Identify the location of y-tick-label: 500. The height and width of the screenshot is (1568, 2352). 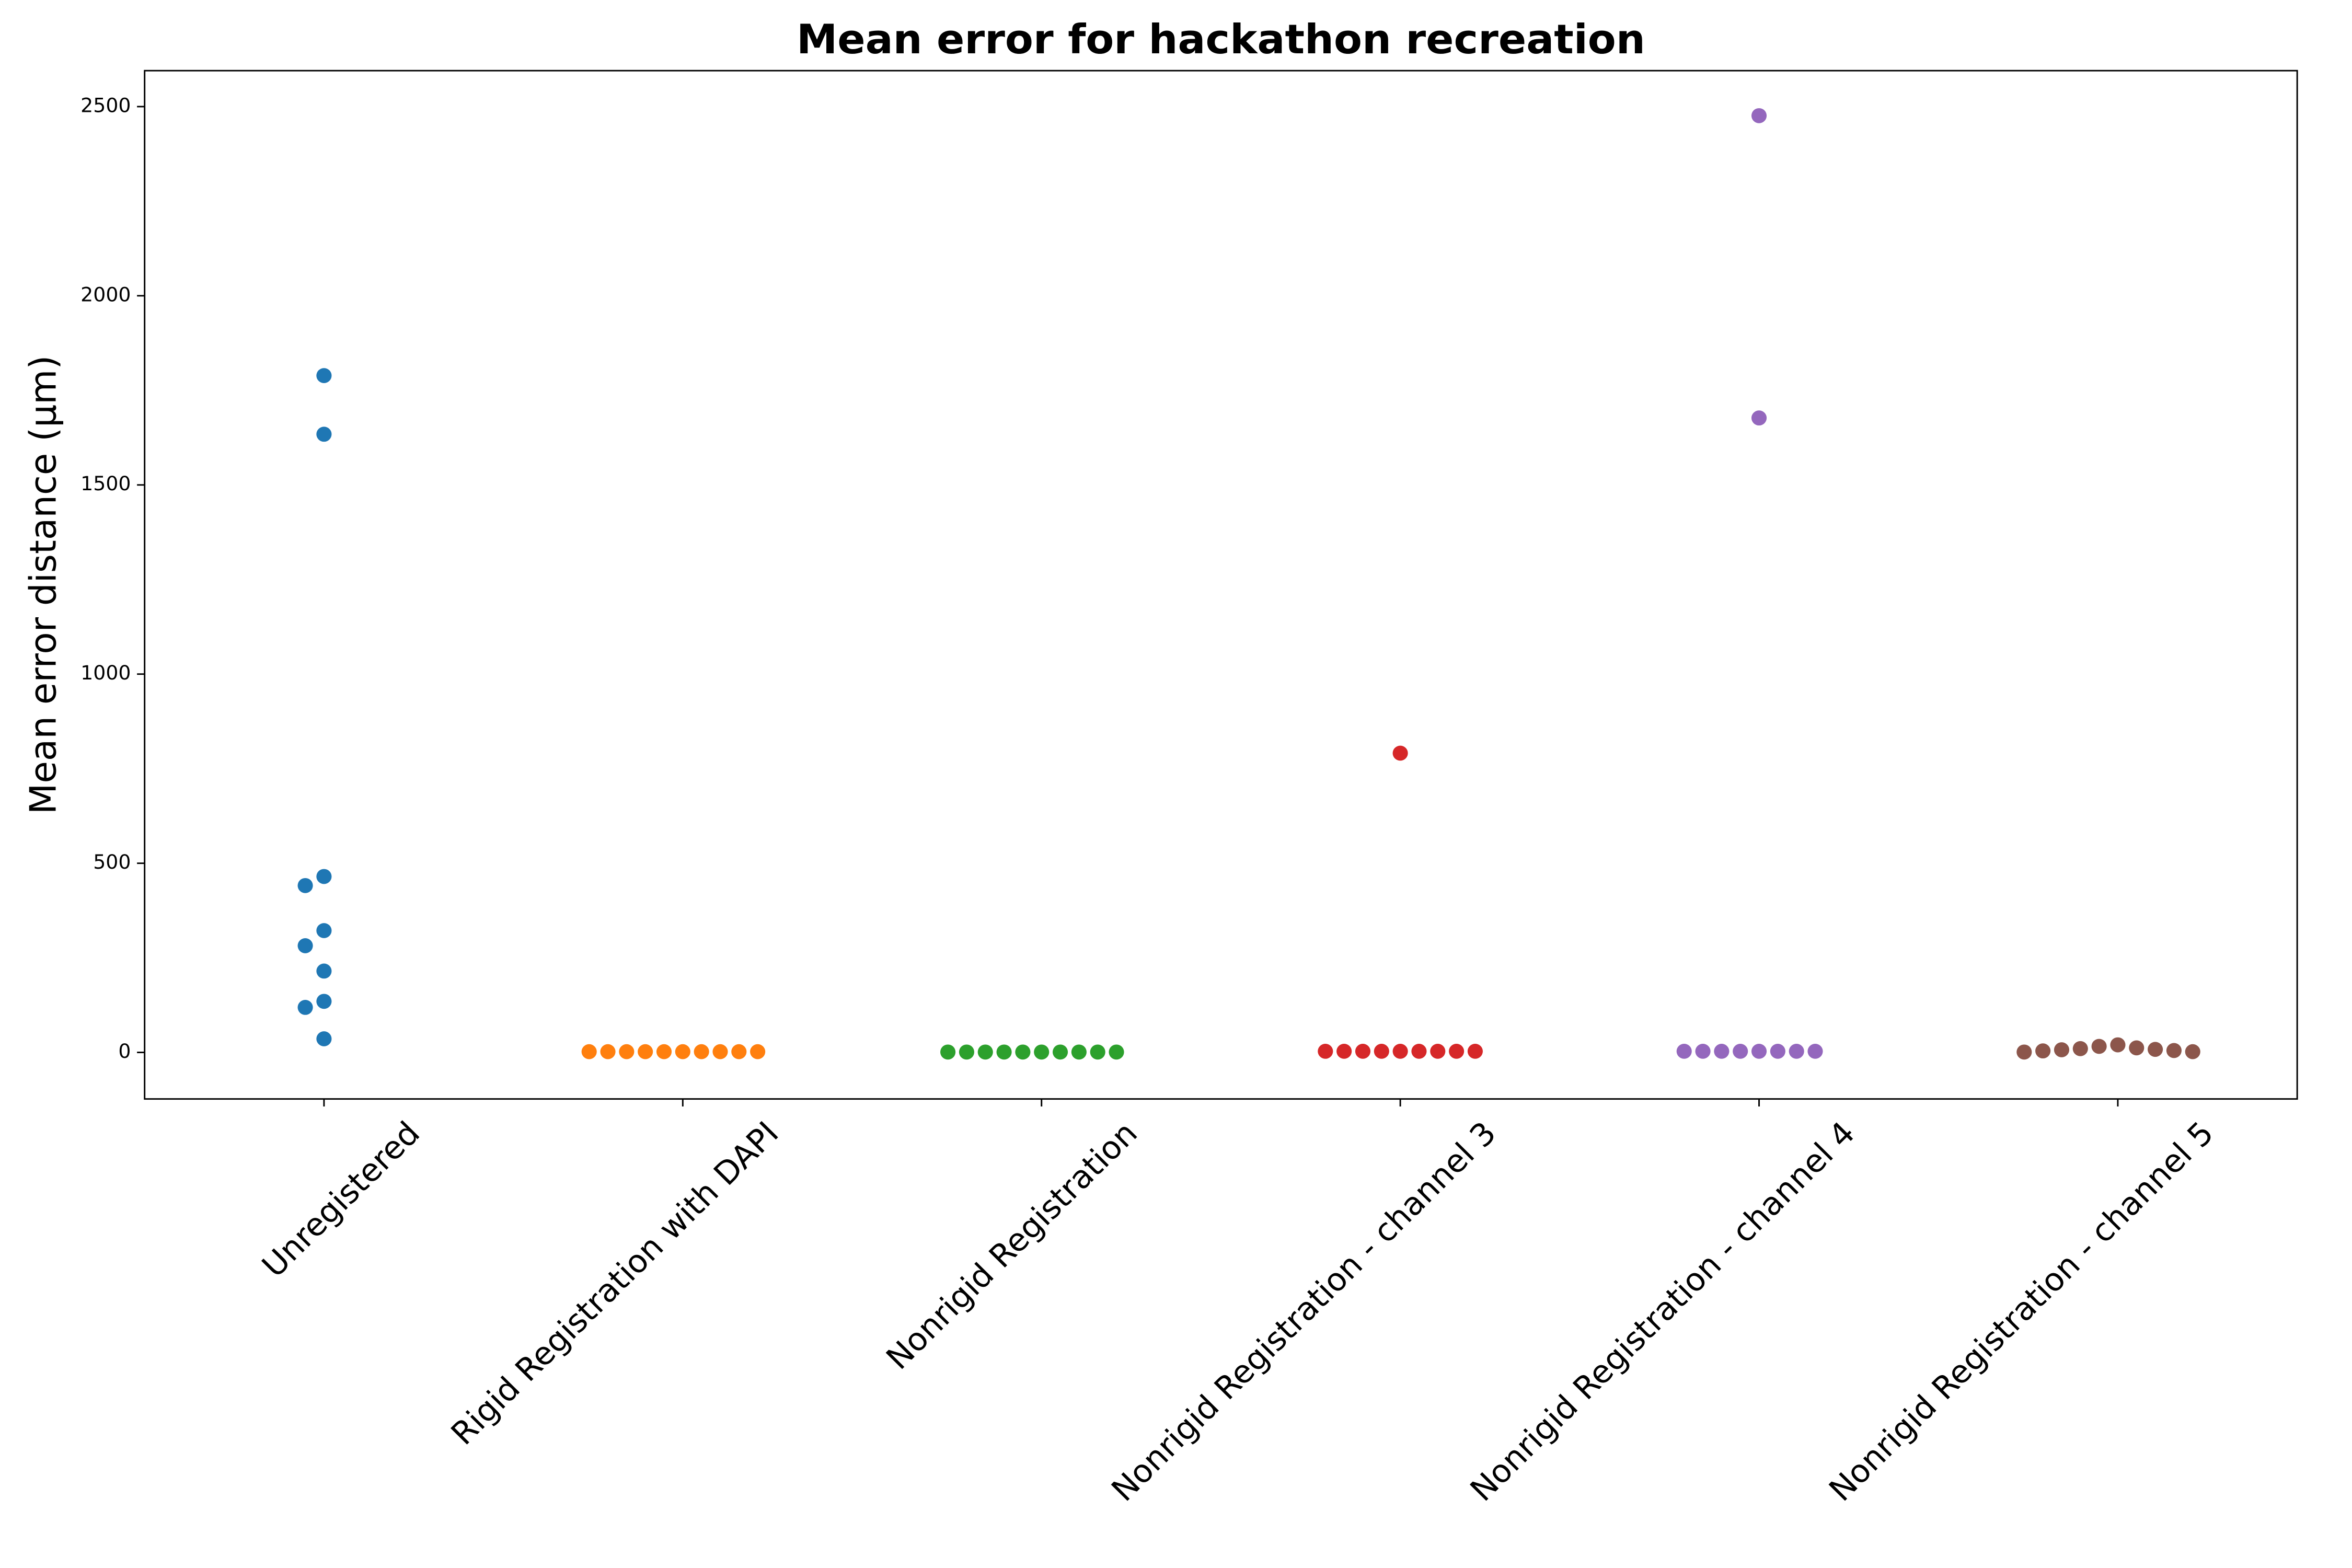
(112, 861).